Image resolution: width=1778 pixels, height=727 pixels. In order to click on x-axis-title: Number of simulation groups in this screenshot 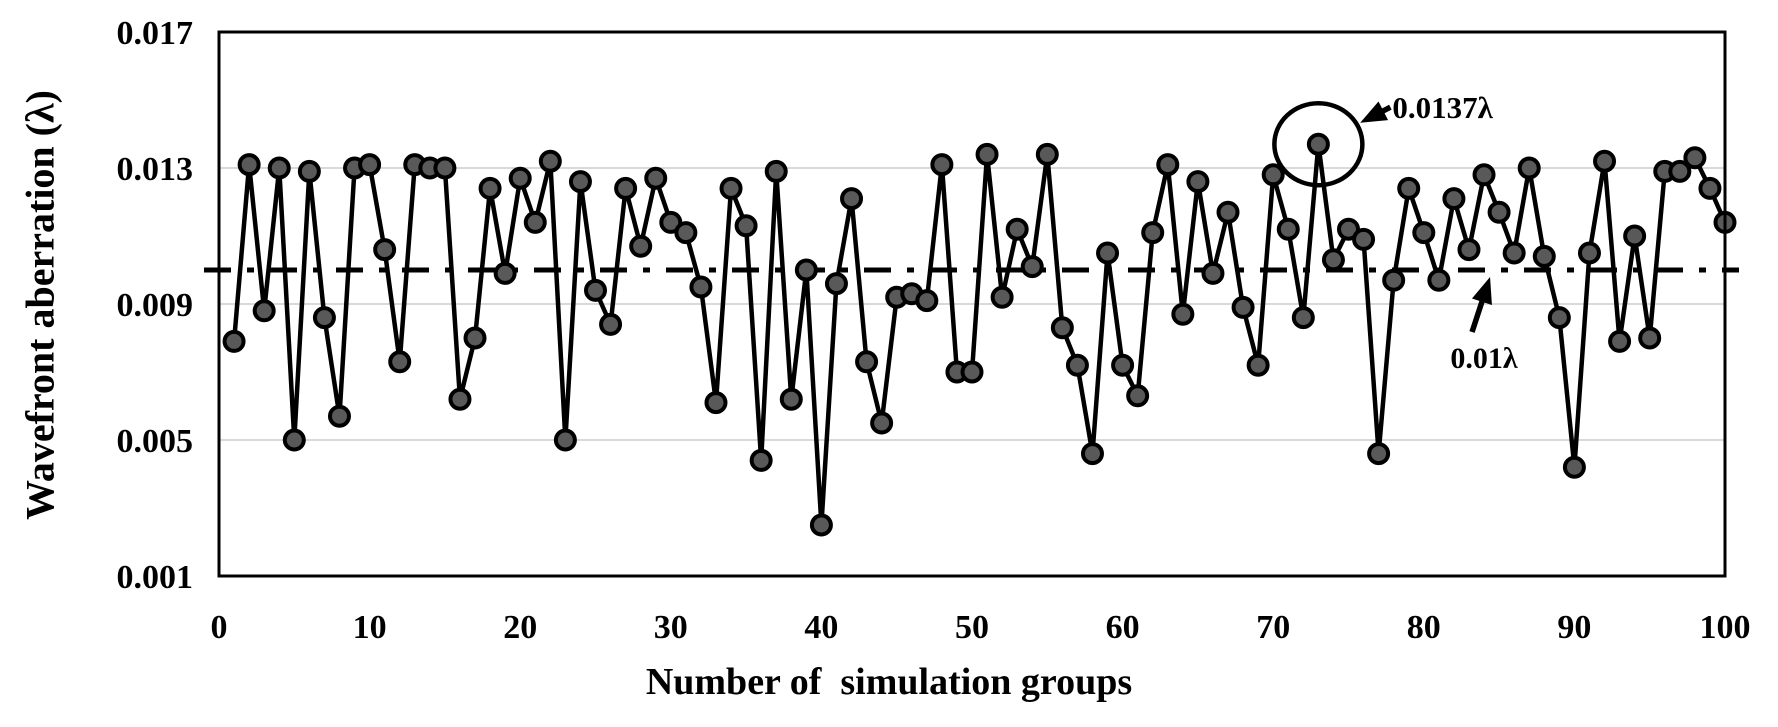, I will do `click(889, 682)`.